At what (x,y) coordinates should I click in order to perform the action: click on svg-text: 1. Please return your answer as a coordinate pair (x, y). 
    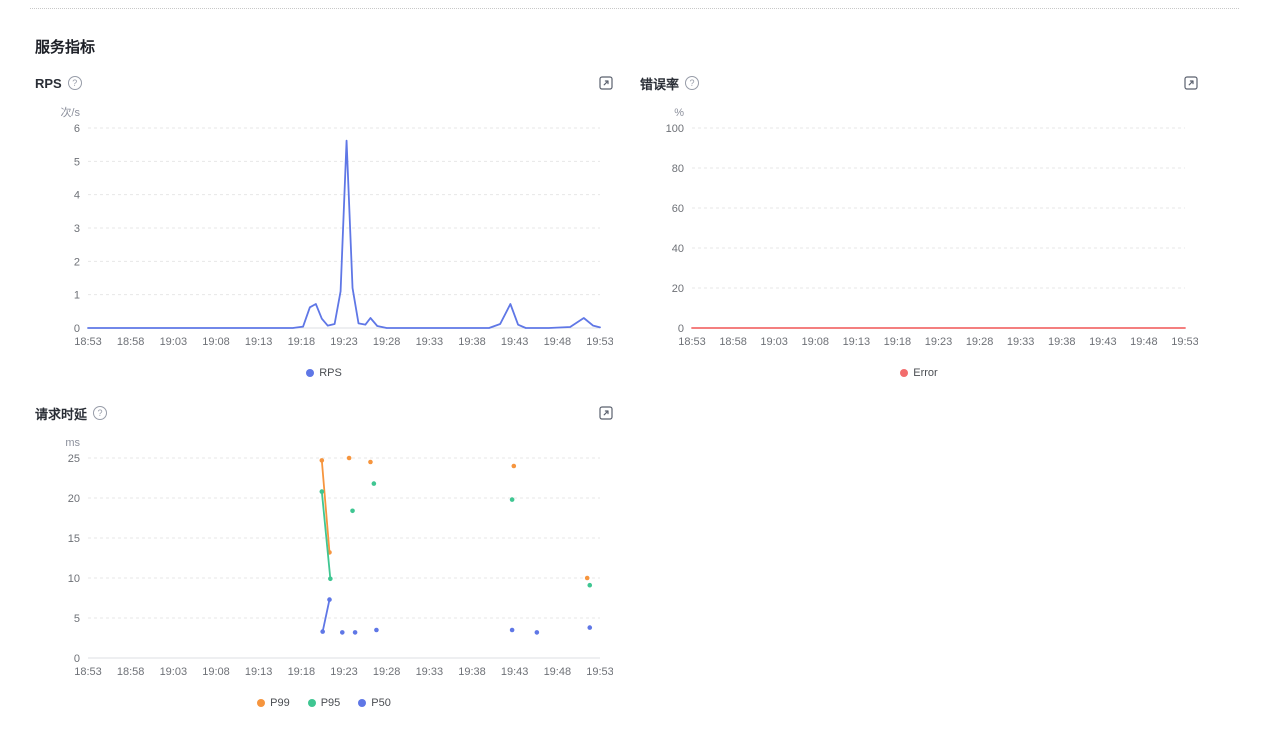
    Looking at the image, I should click on (77, 296).